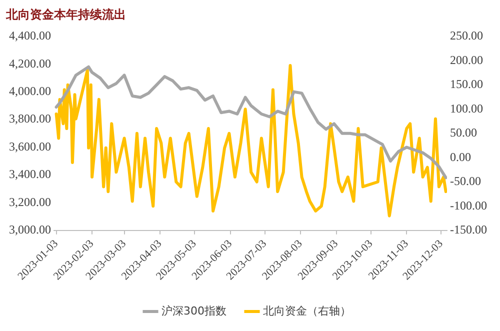 This screenshot has height=331, width=500. I want to click on y2-tick-label: 200.00, so click(467, 59).